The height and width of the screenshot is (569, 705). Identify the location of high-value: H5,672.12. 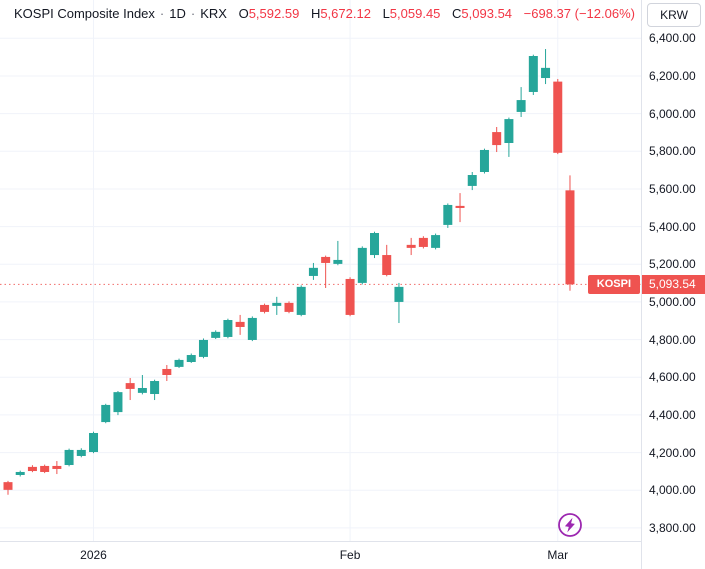
(340, 13).